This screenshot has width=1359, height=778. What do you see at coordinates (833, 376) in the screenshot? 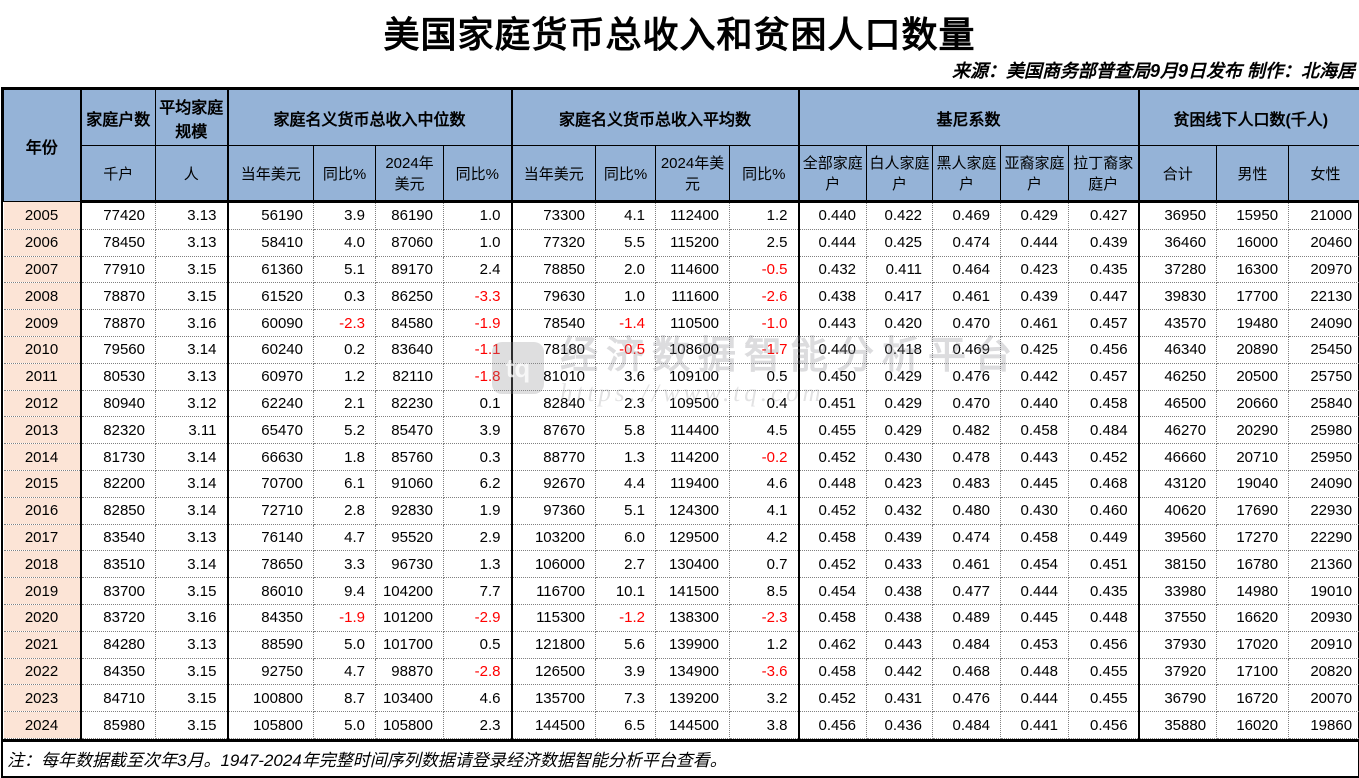
I see `value-cell: 0.450` at bounding box center [833, 376].